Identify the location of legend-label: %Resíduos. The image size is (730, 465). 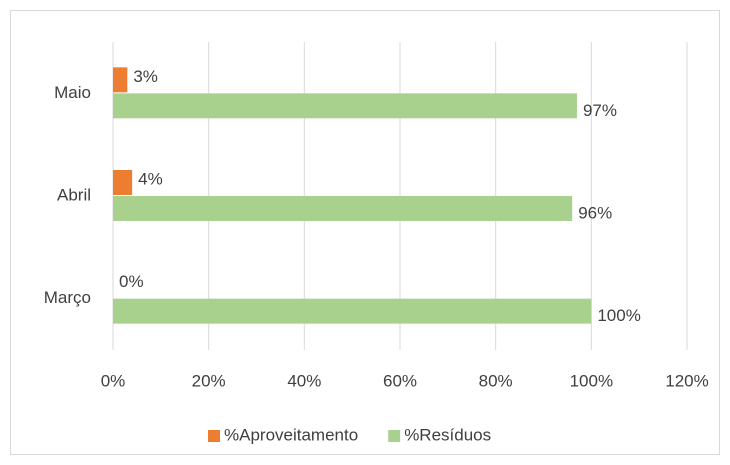
(447, 434).